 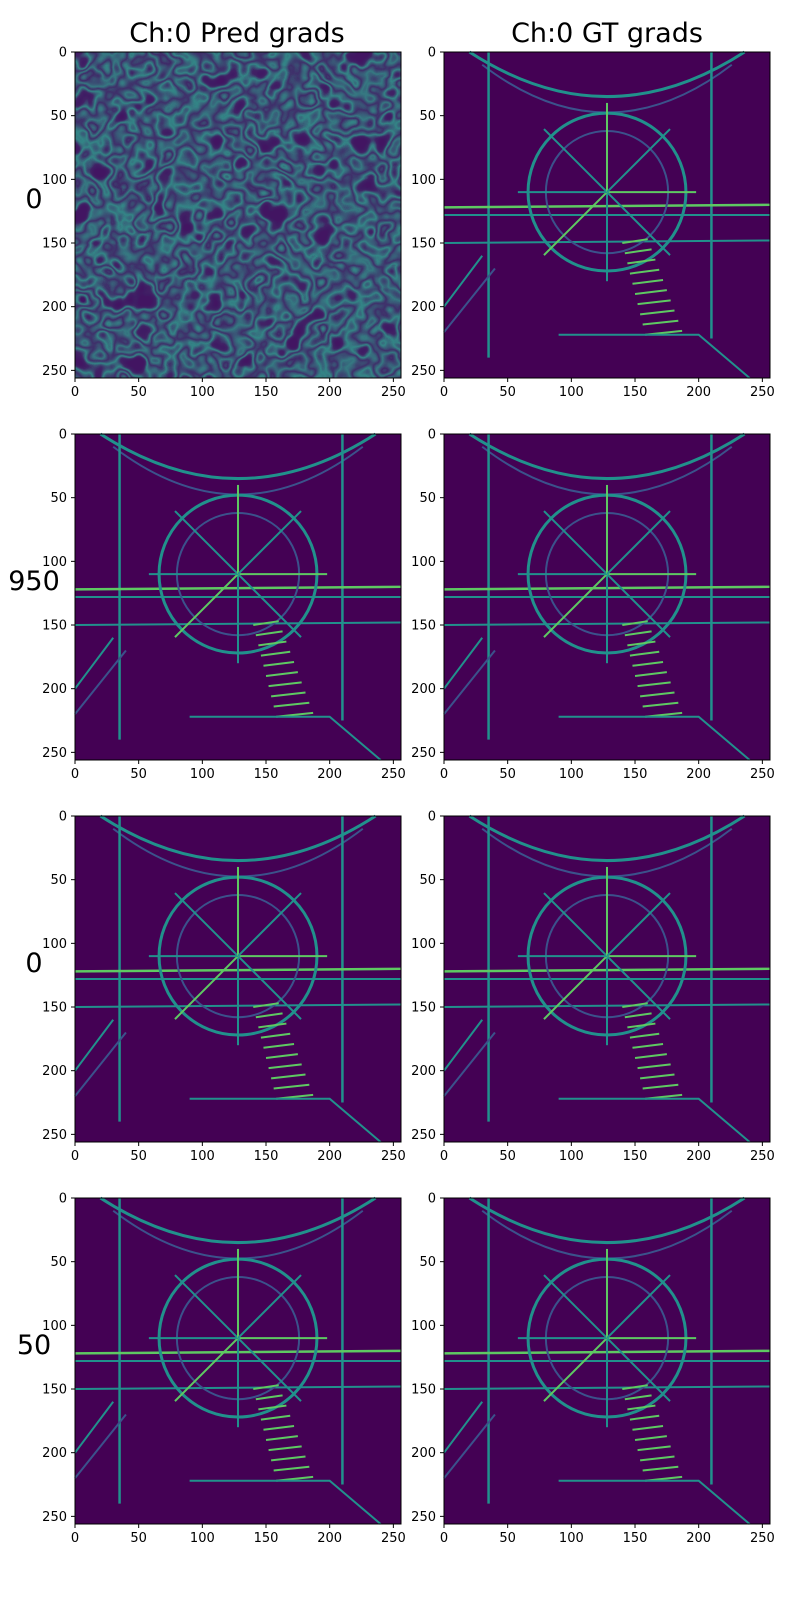 I want to click on column-title-pred: Ch:0 Pred grads, so click(x=236, y=33).